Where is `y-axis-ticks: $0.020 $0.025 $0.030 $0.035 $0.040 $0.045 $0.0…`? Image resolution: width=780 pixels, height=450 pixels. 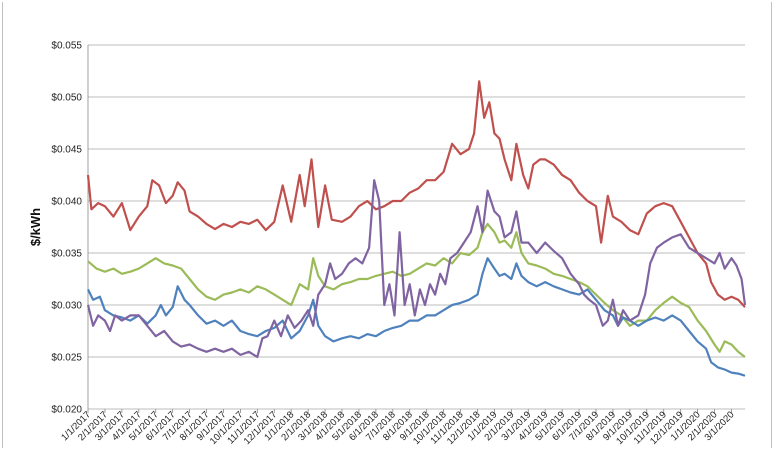
y-axis-ticks: $0.020 $0.025 $0.030 $0.035 $0.040 $0.045 $0.0… is located at coordinates (66, 228).